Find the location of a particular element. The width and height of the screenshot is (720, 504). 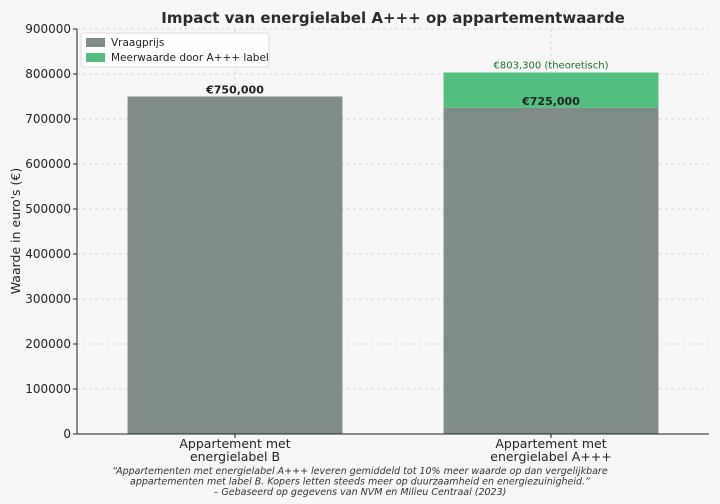

y-tick-label: 800000 is located at coordinates (48, 74).